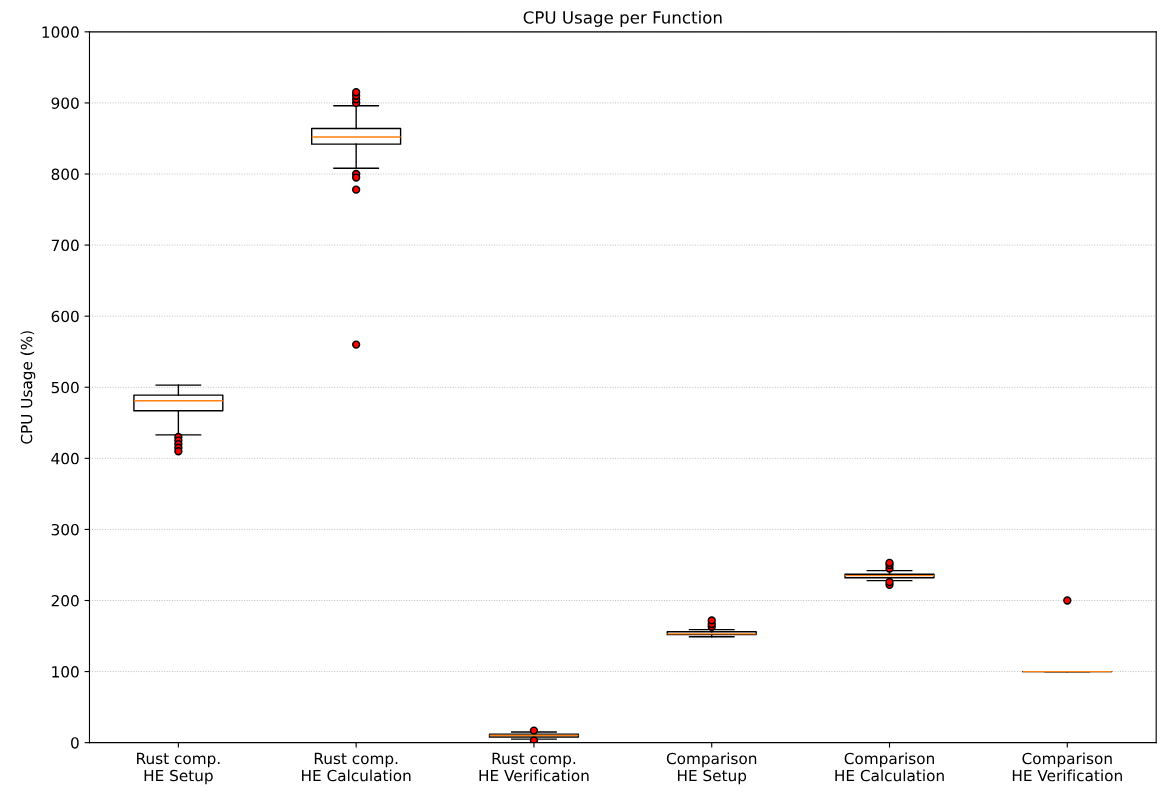 The height and width of the screenshot is (796, 1162). Describe the element at coordinates (28, 387) in the screenshot. I see `y-axis-title: CPU Usage (%)` at that location.